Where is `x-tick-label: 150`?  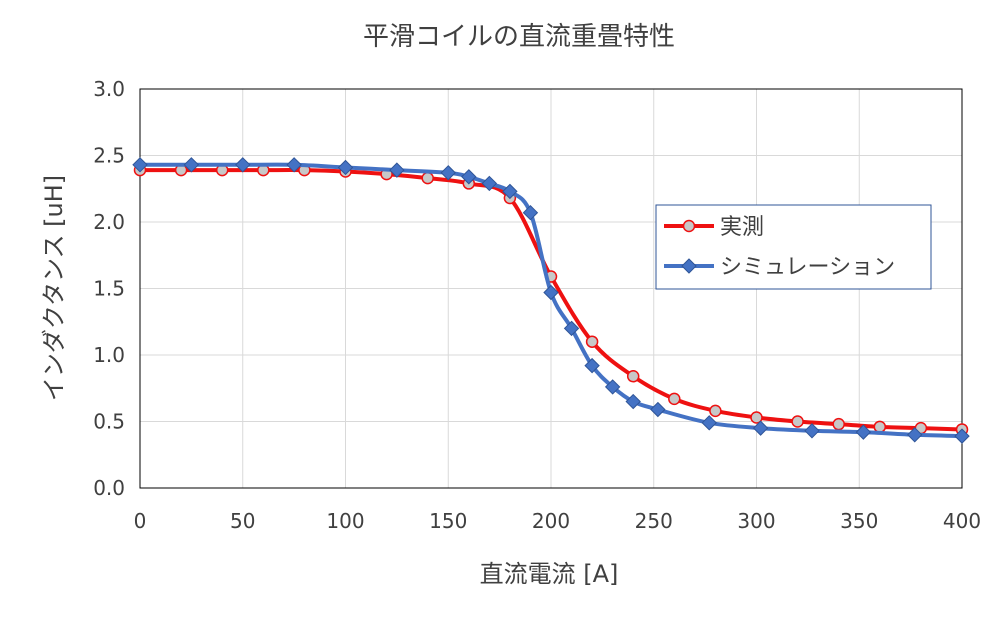
x-tick-label: 150 is located at coordinates (448, 521).